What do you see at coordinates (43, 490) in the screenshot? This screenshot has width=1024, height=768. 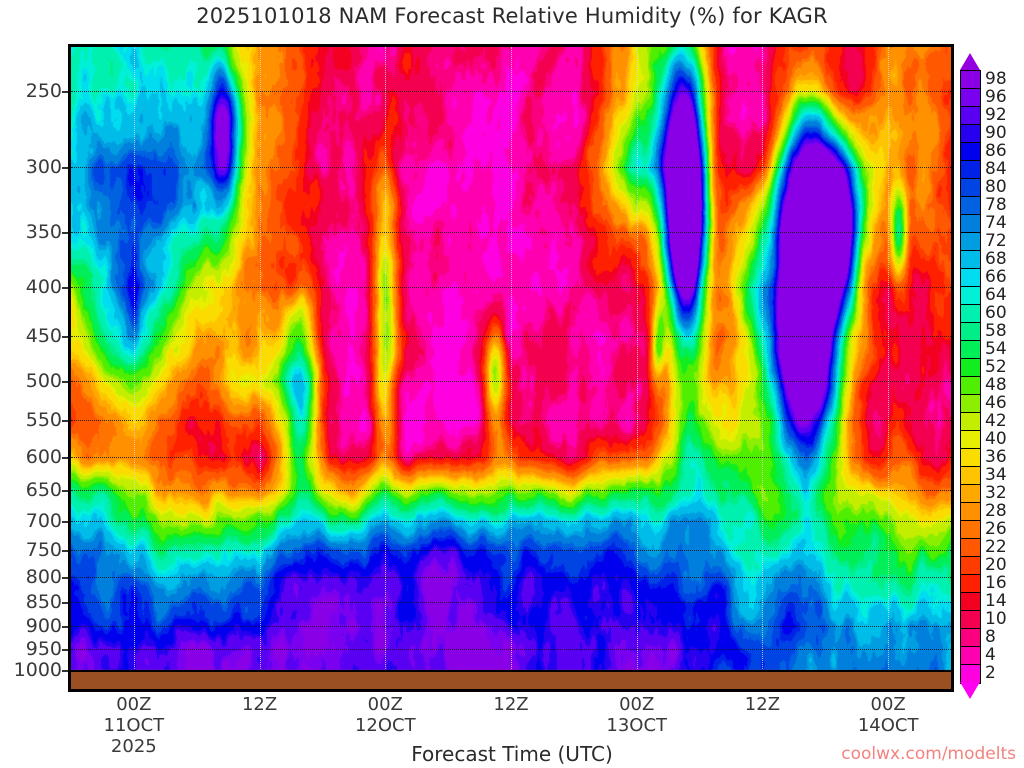 I see `y-axis-label: 650` at bounding box center [43, 490].